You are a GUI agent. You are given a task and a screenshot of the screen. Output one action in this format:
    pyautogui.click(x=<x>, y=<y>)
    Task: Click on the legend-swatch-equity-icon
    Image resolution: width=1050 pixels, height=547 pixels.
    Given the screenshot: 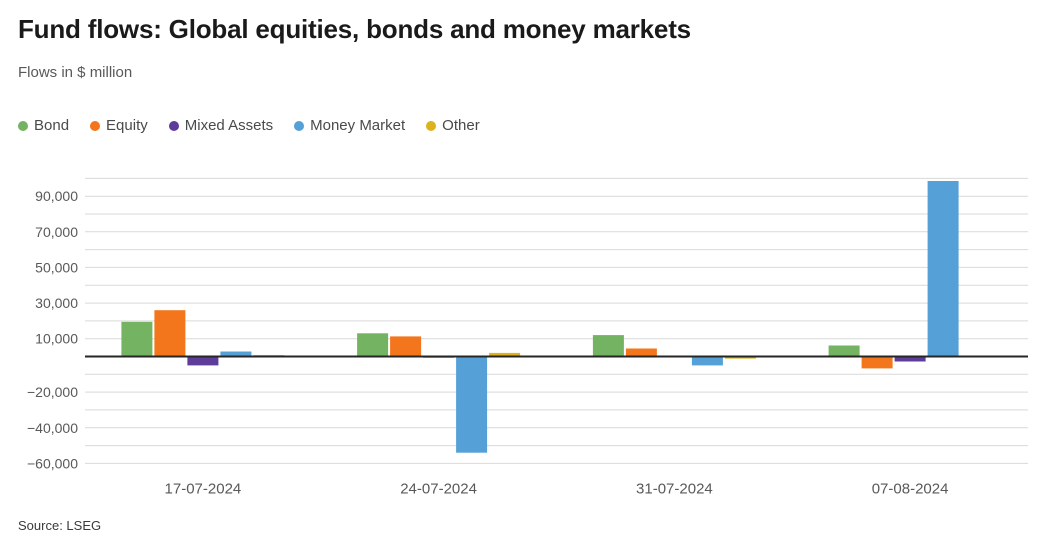 What is the action you would take?
    pyautogui.click(x=95, y=125)
    